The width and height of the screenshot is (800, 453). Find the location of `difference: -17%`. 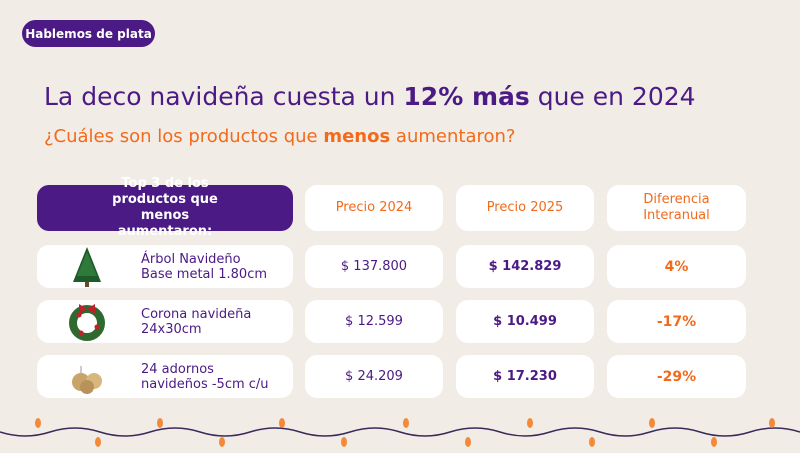

difference: -17% is located at coordinates (676, 321).